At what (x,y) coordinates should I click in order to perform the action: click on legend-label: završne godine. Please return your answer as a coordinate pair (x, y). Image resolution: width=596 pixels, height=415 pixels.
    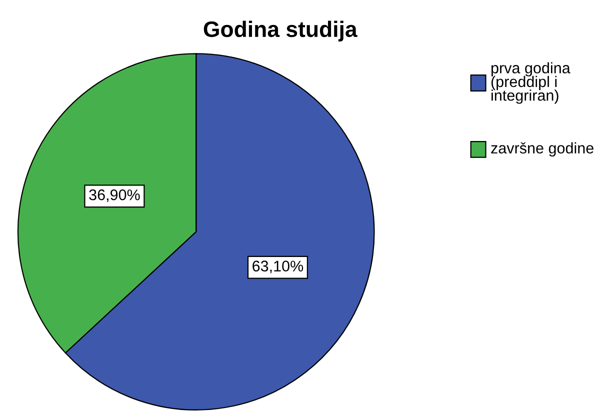
    Looking at the image, I should click on (542, 149).